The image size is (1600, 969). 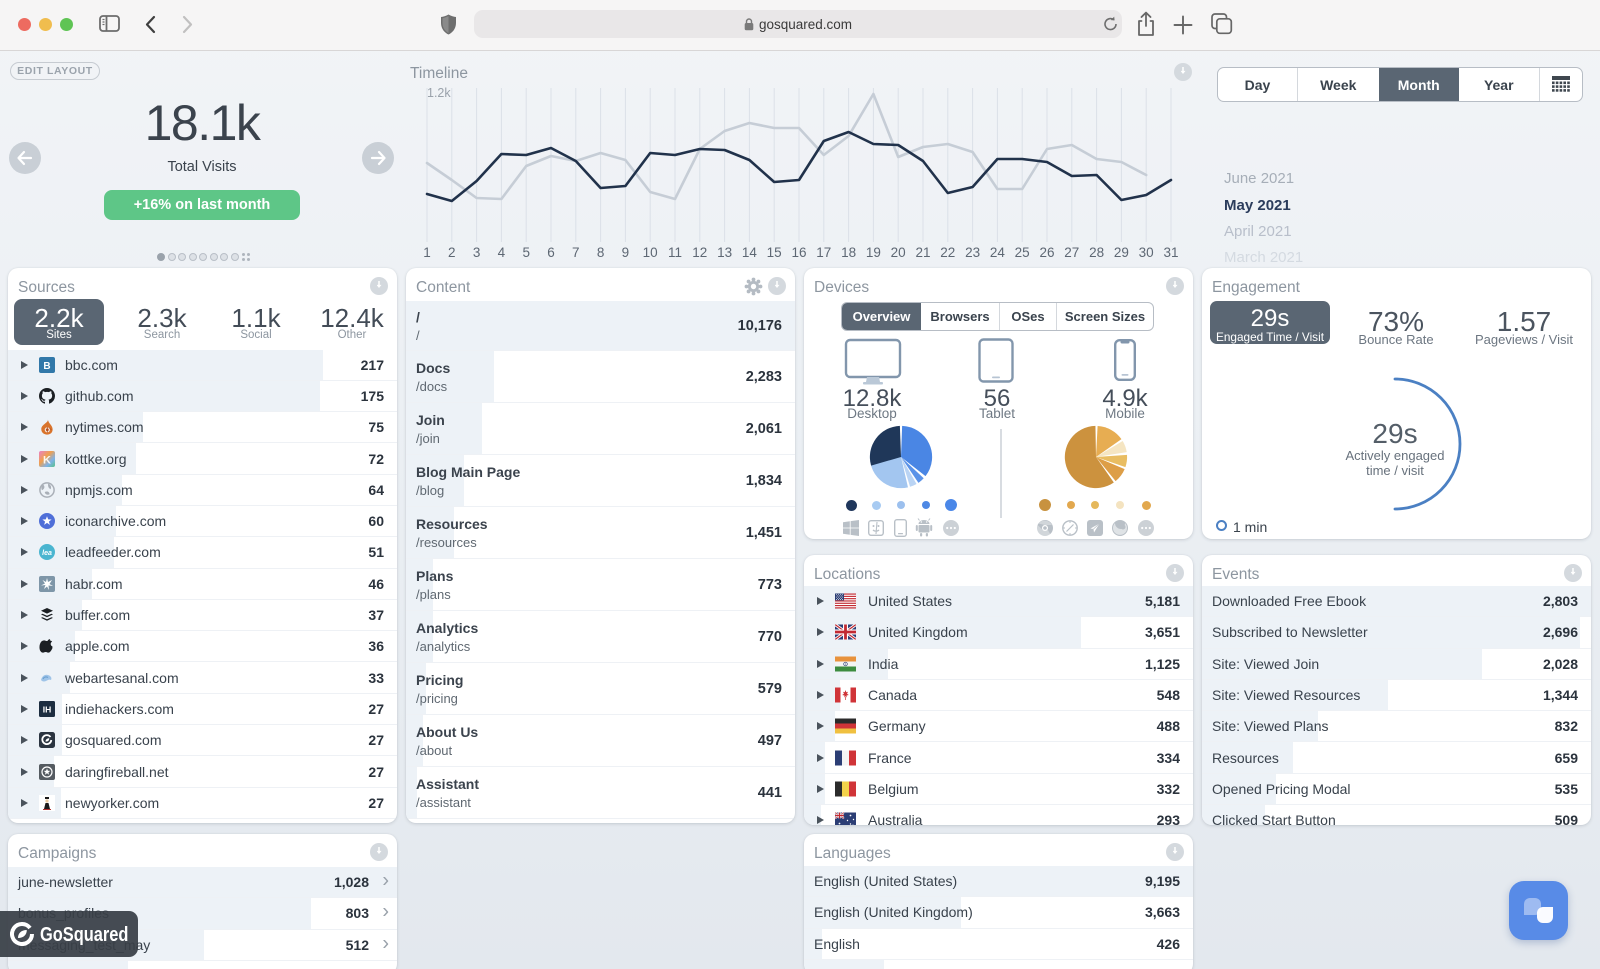 What do you see at coordinates (439, 93) in the screenshot?
I see `svg-text: 1.2k` at bounding box center [439, 93].